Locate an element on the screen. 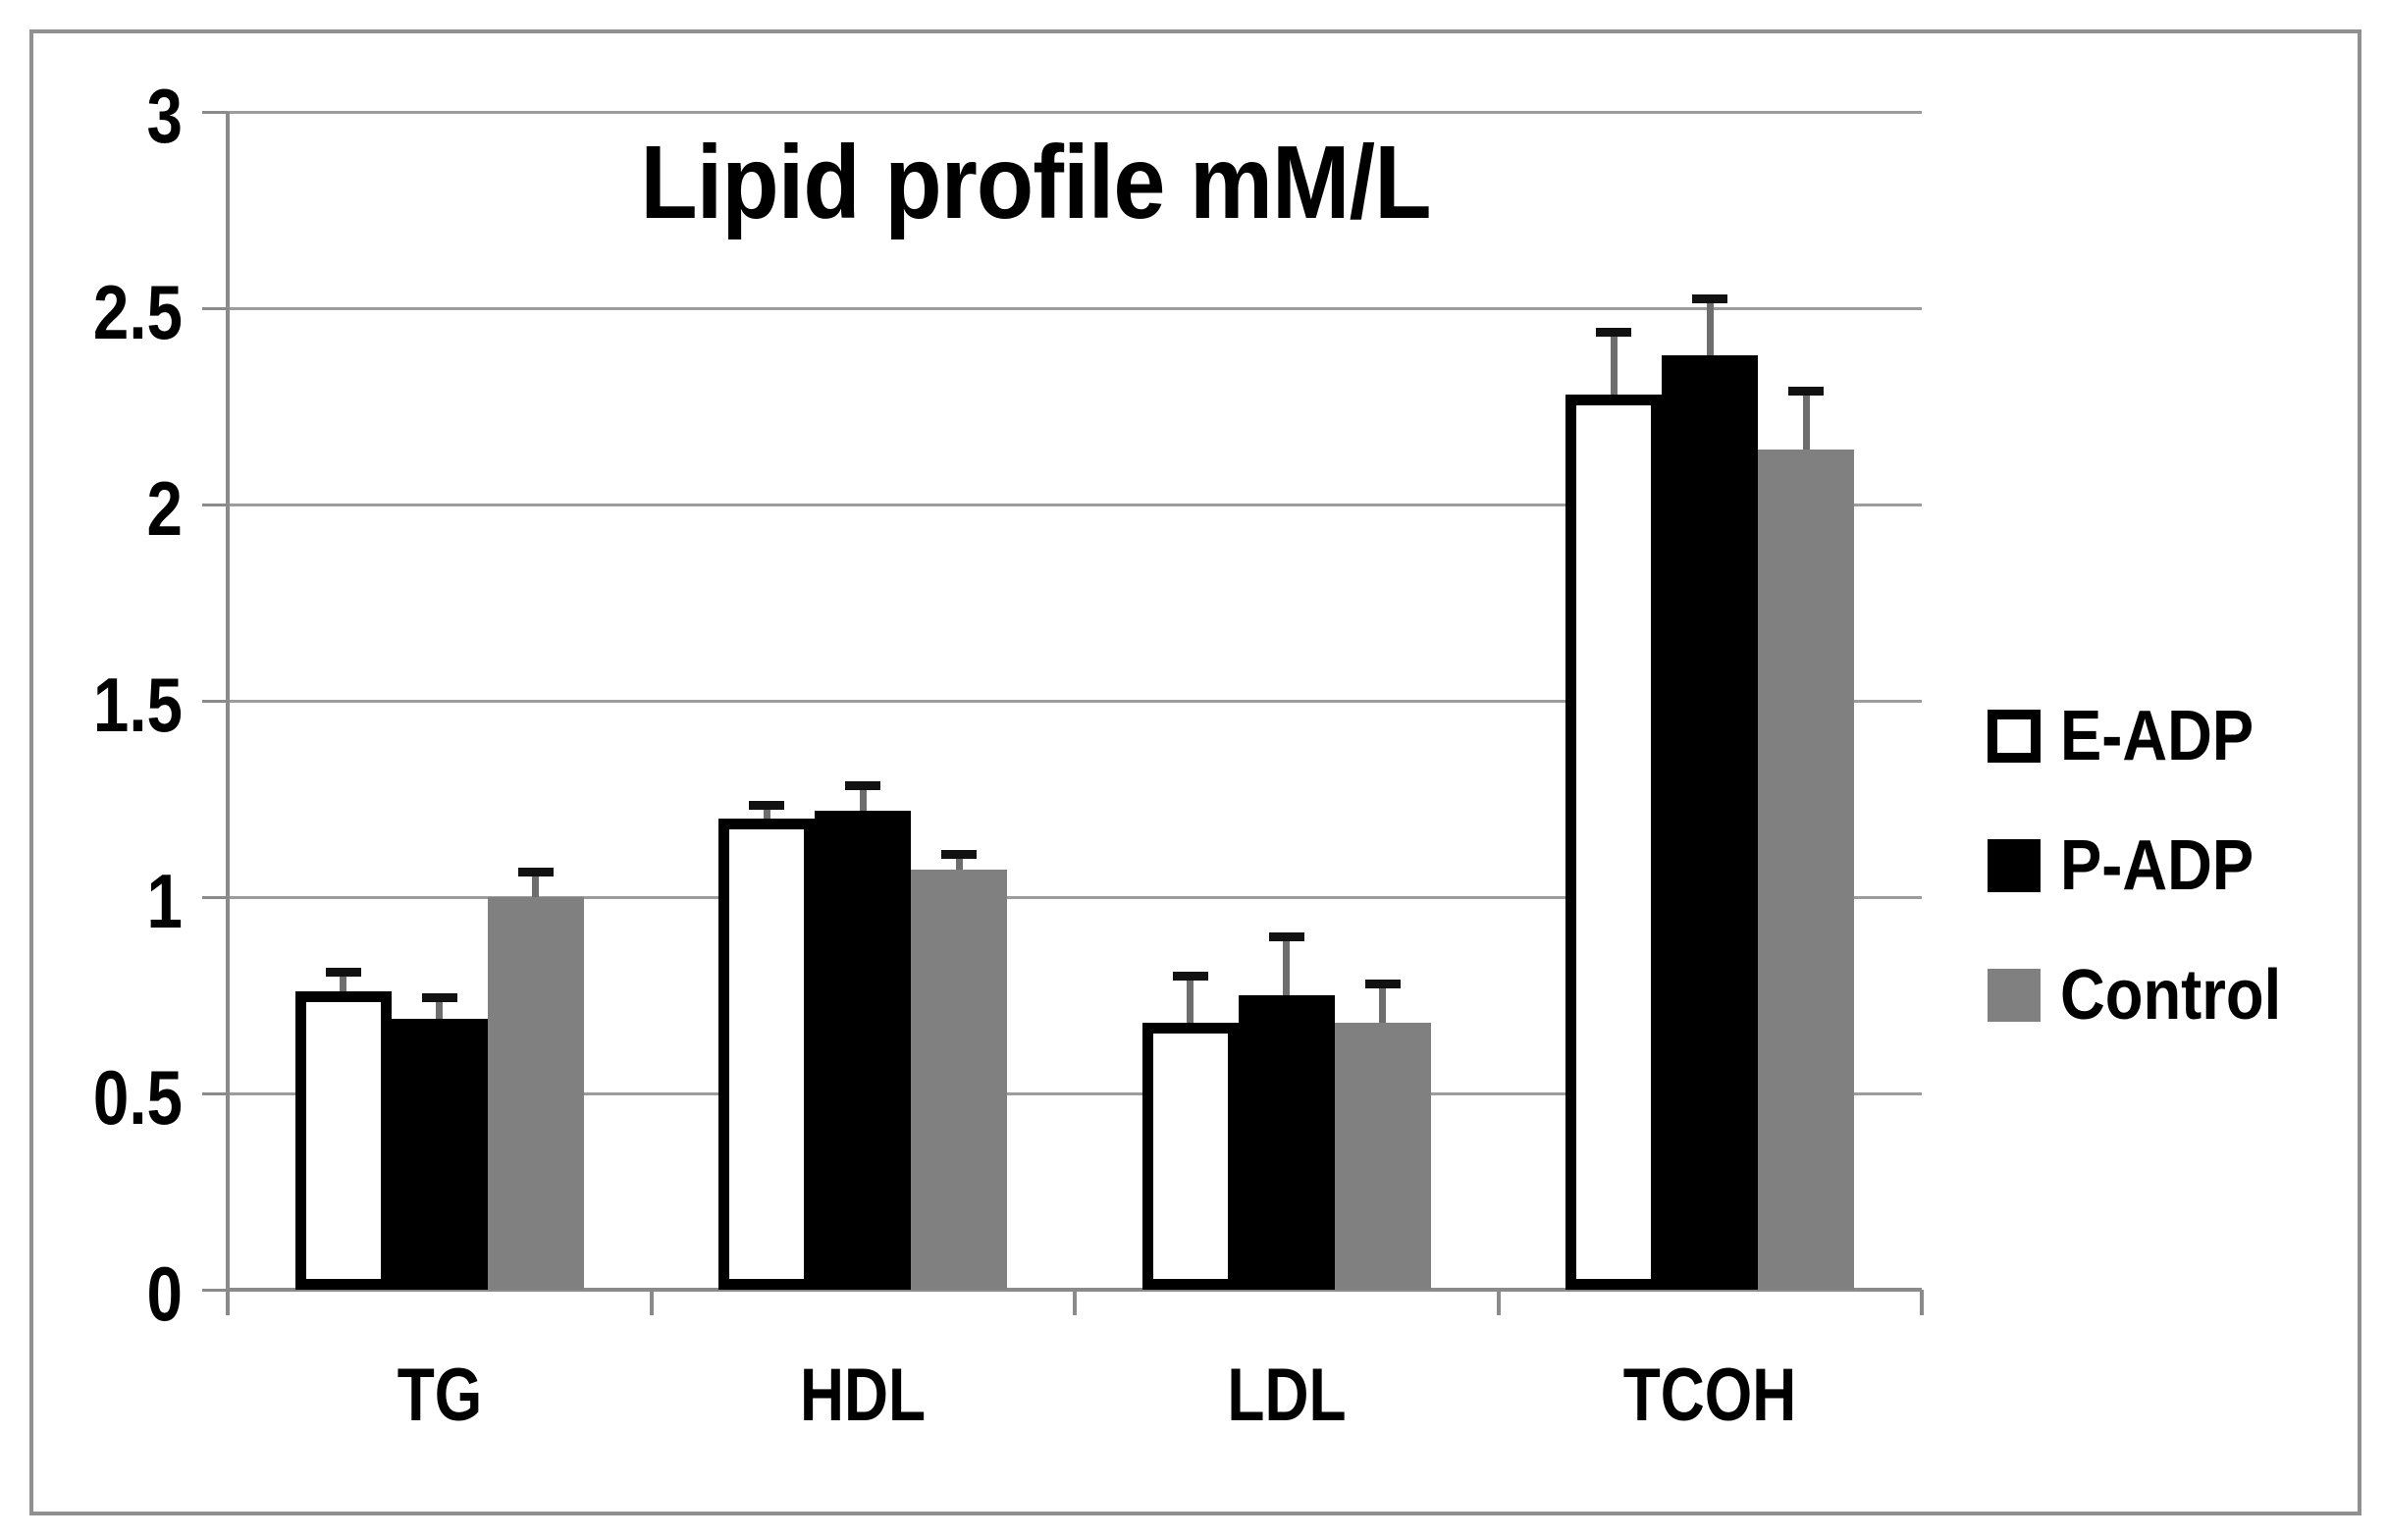  bar-e-adp-tg is located at coordinates (343, 1140).